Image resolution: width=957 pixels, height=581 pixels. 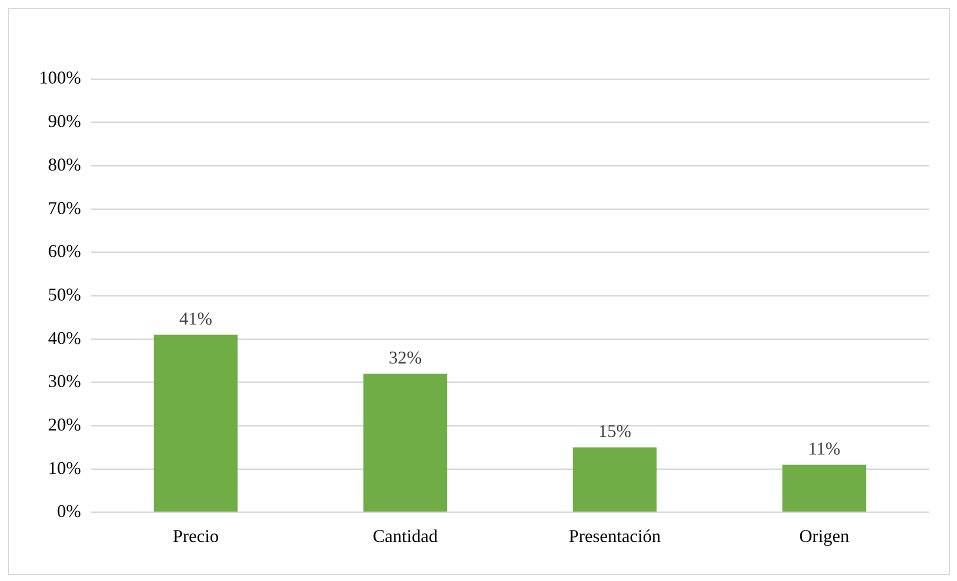 I want to click on y-tick-label: 70%, so click(x=64, y=208).